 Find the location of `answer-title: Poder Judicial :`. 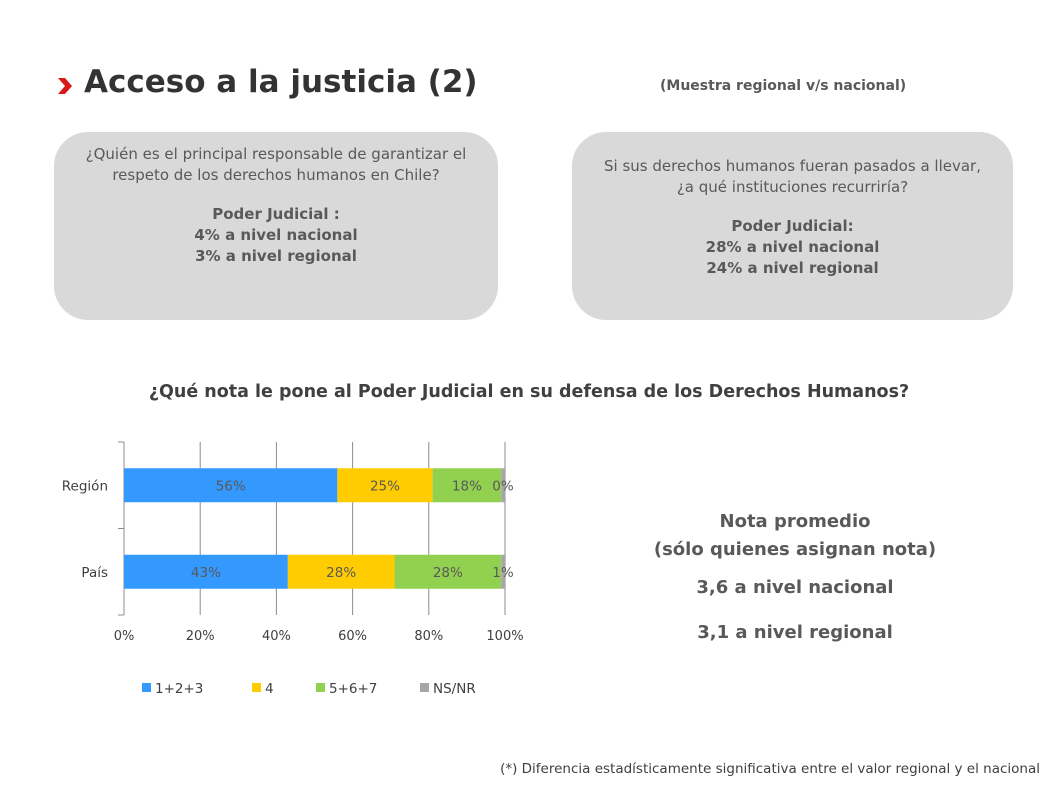

answer-title: Poder Judicial : is located at coordinates (276, 214).